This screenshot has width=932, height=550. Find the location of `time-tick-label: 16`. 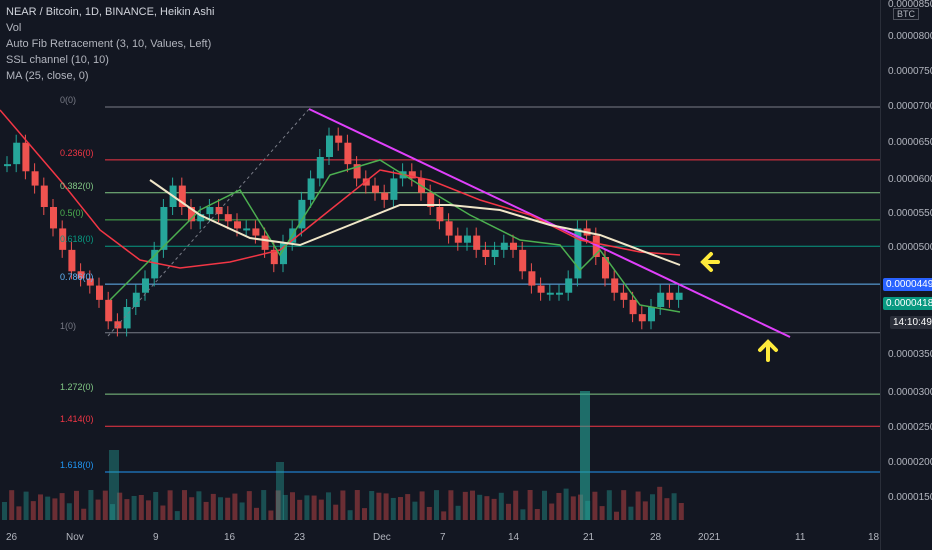

time-tick-label: 16 is located at coordinates (230, 537).